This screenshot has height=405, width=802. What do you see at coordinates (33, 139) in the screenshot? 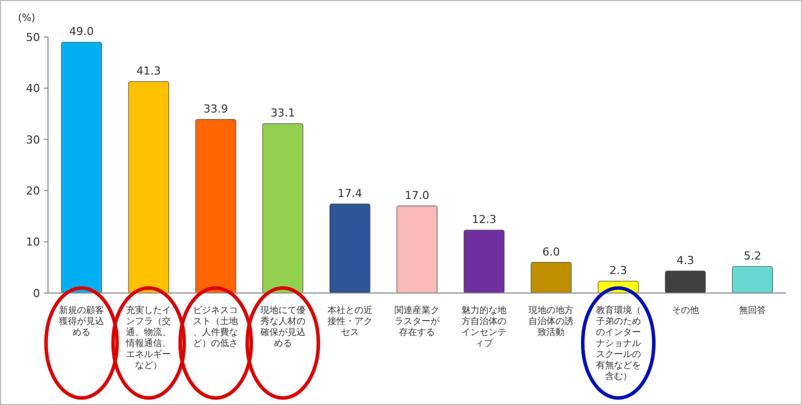
I see `y-tick-label: 30` at bounding box center [33, 139].